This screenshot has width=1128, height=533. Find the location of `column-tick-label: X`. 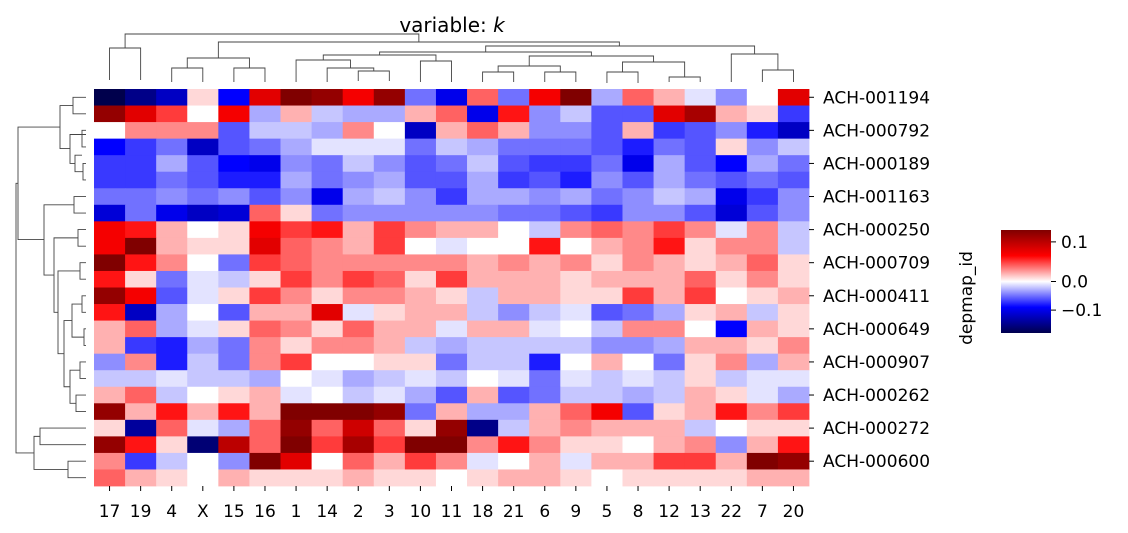

column-tick-label: X is located at coordinates (203, 512).